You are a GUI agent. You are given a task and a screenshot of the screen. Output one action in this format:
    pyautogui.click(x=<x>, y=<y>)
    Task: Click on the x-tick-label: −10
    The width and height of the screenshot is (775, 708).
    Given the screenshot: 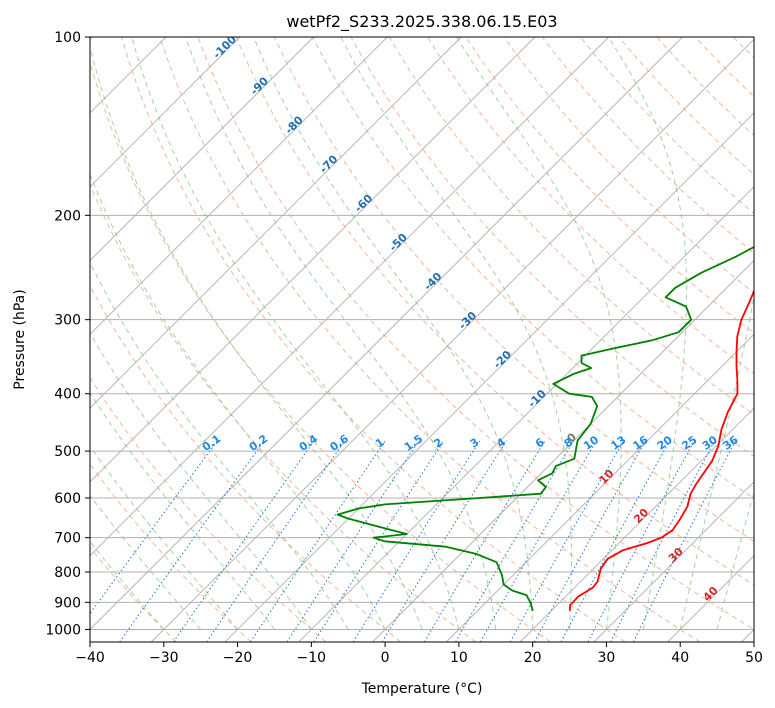 What is the action you would take?
    pyautogui.click(x=312, y=658)
    